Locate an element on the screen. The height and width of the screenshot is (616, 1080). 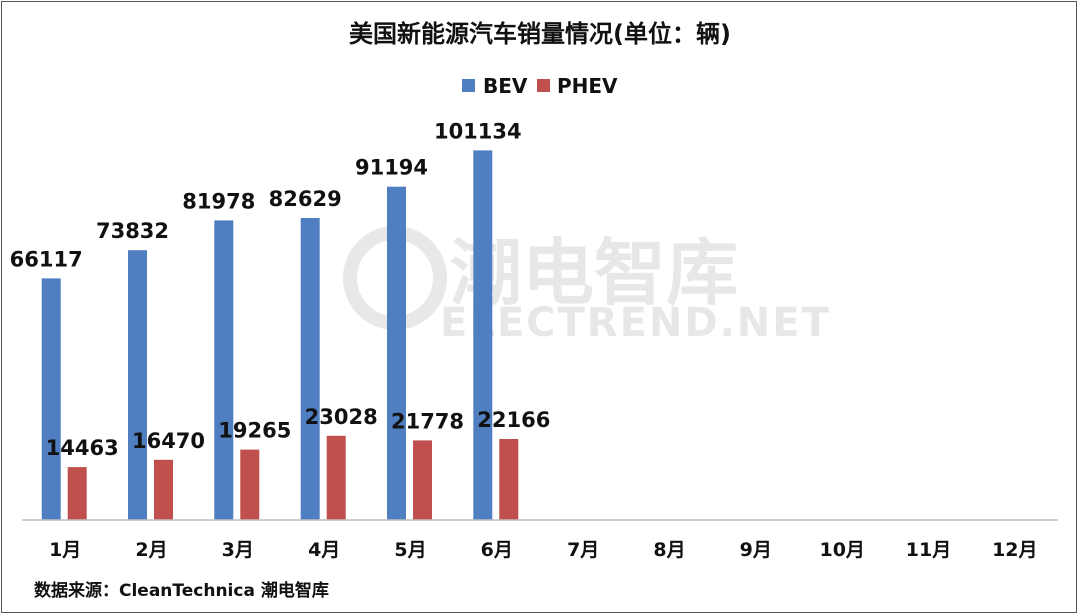
watermark: 潮电智库 ELECTREND.NET is located at coordinates (587, 286).